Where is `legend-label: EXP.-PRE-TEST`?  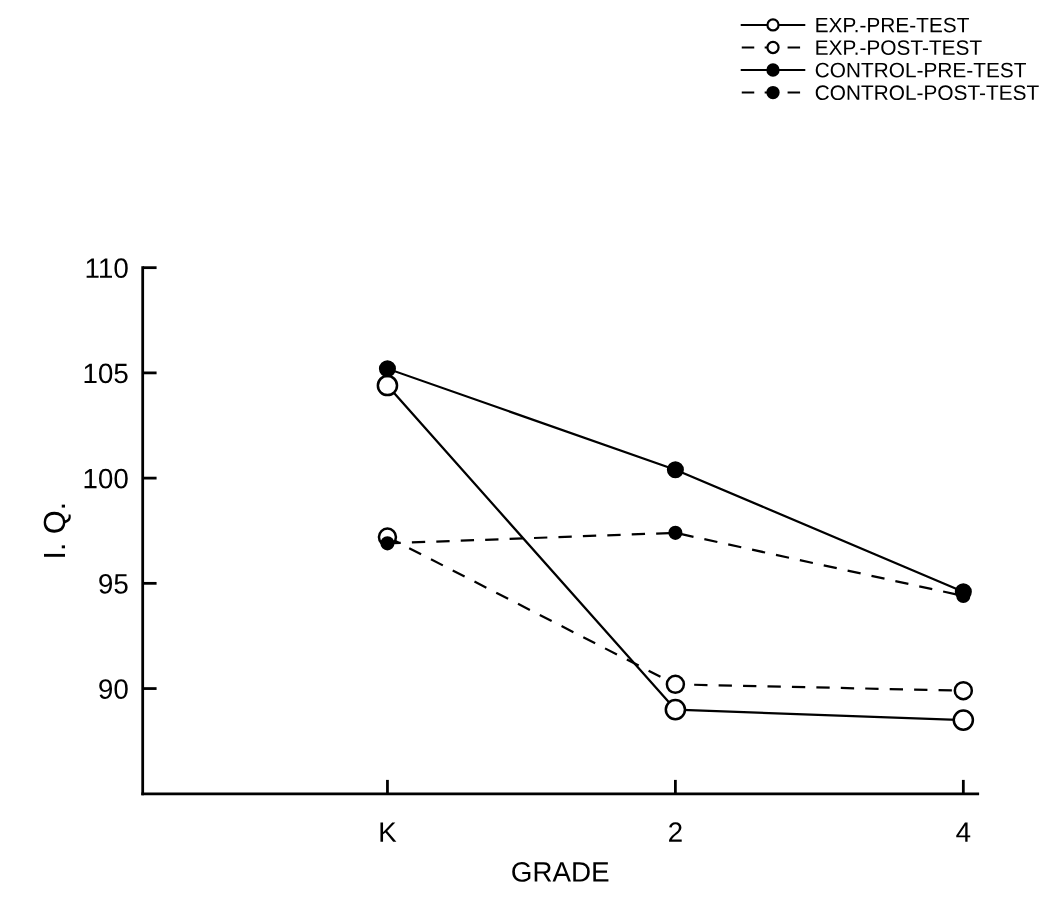 legend-label: EXP.-PRE-TEST is located at coordinates (892, 25).